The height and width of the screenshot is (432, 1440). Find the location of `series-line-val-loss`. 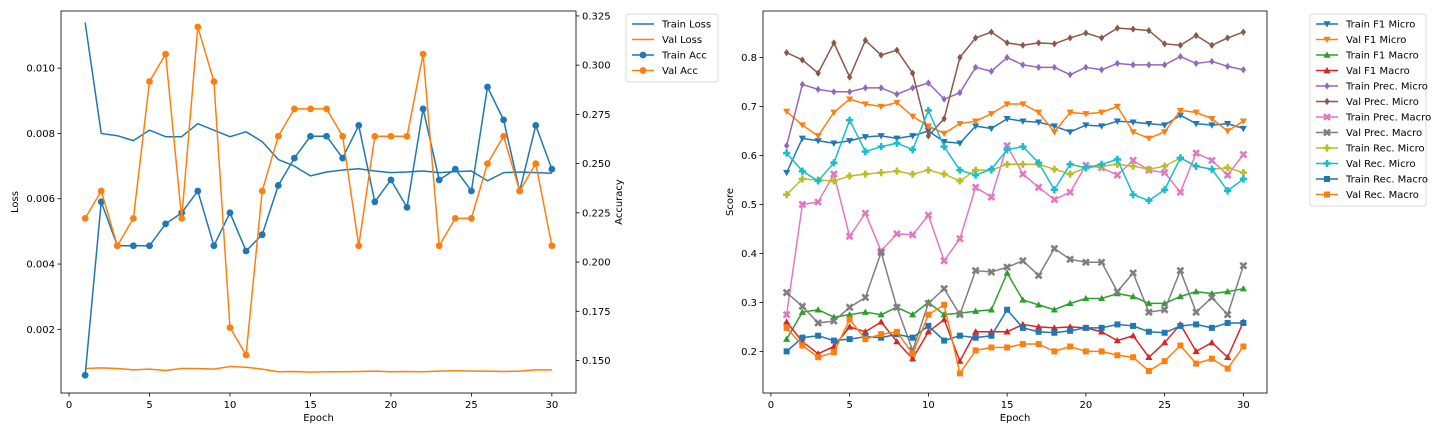

series-line-val-loss is located at coordinates (318, 369).